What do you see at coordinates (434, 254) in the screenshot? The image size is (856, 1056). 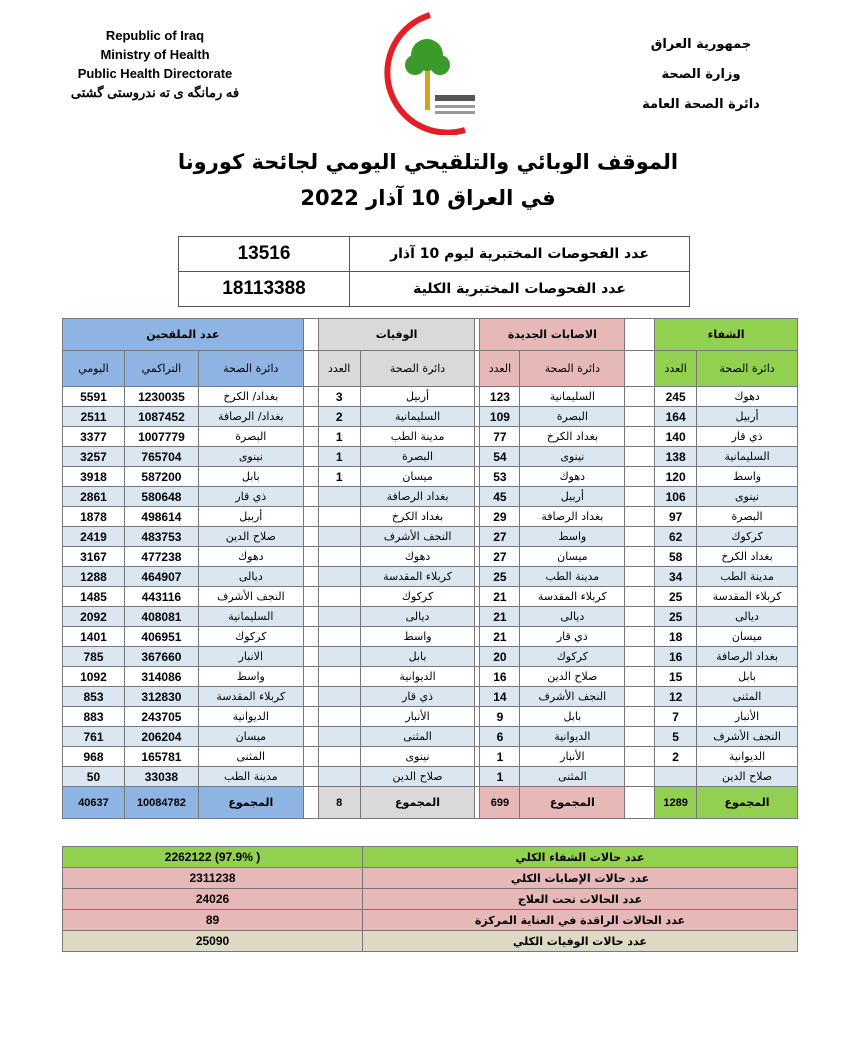 I see `daily-tests-row: عدد الفحوصات المختبرية ليوم 10 آذار 13516` at bounding box center [434, 254].